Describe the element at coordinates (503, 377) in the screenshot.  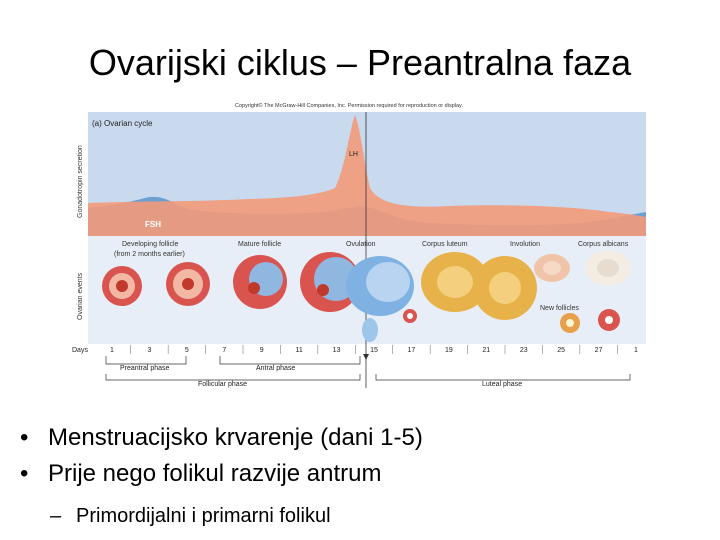
I see `luteal-bracket` at that location.